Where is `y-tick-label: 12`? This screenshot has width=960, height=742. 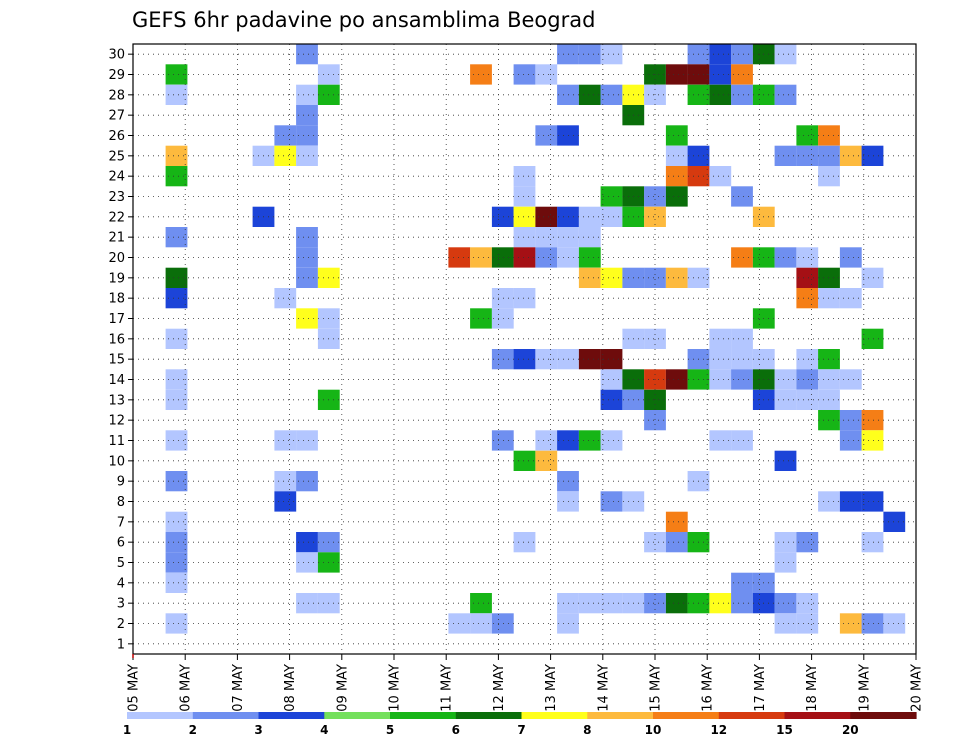
y-tick-label: 12 is located at coordinates (116, 421).